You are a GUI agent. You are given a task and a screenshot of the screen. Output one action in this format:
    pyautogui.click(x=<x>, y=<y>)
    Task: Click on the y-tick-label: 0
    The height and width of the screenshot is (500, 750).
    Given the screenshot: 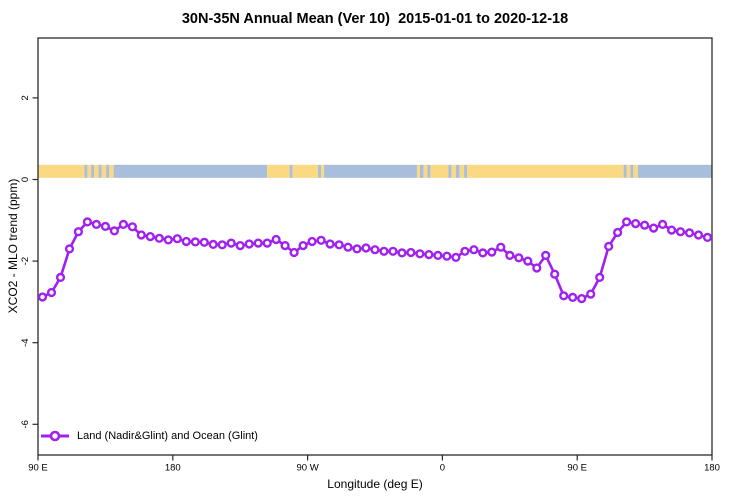 What is the action you would take?
    pyautogui.click(x=25, y=179)
    